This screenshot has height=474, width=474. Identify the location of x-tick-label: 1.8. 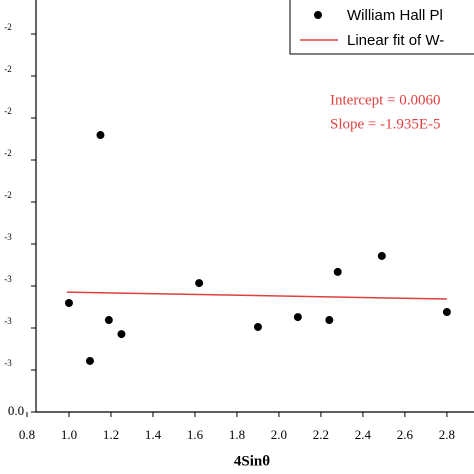
(237, 434).